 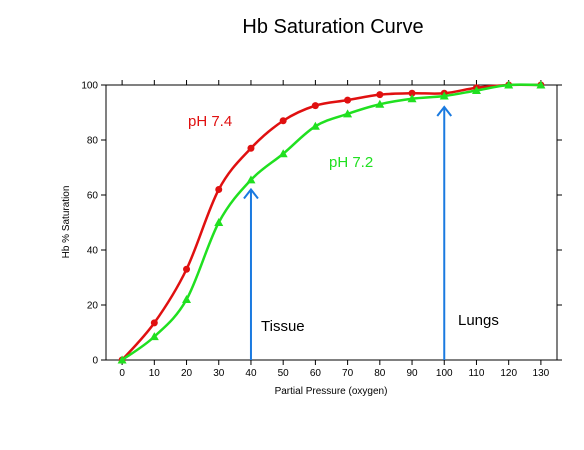 What do you see at coordinates (478, 320) in the screenshot?
I see `annotation-label-lungs: Lungs` at bounding box center [478, 320].